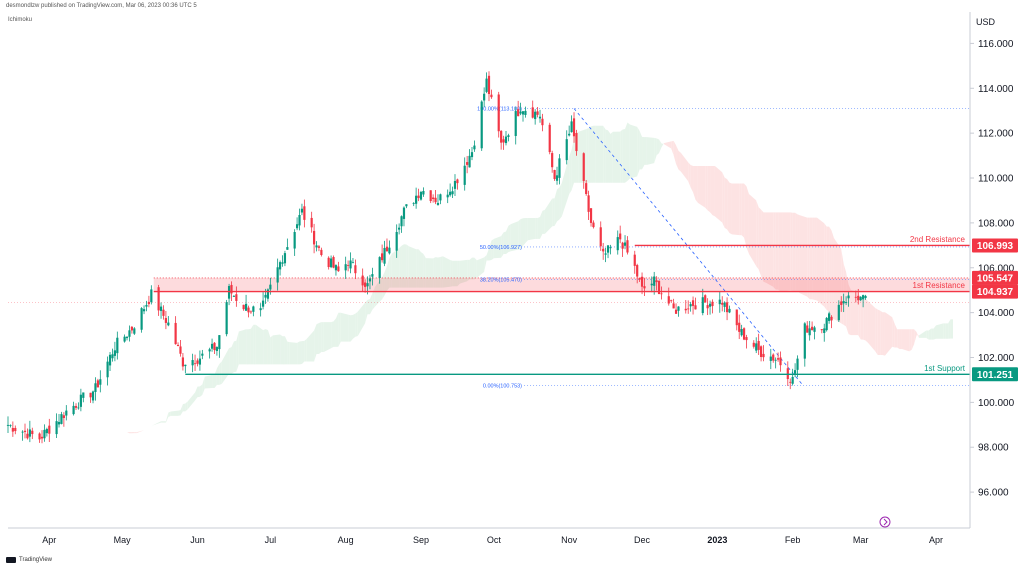  Describe the element at coordinates (29, 560) in the screenshot. I see `tradingview-logo: TradingView` at that location.